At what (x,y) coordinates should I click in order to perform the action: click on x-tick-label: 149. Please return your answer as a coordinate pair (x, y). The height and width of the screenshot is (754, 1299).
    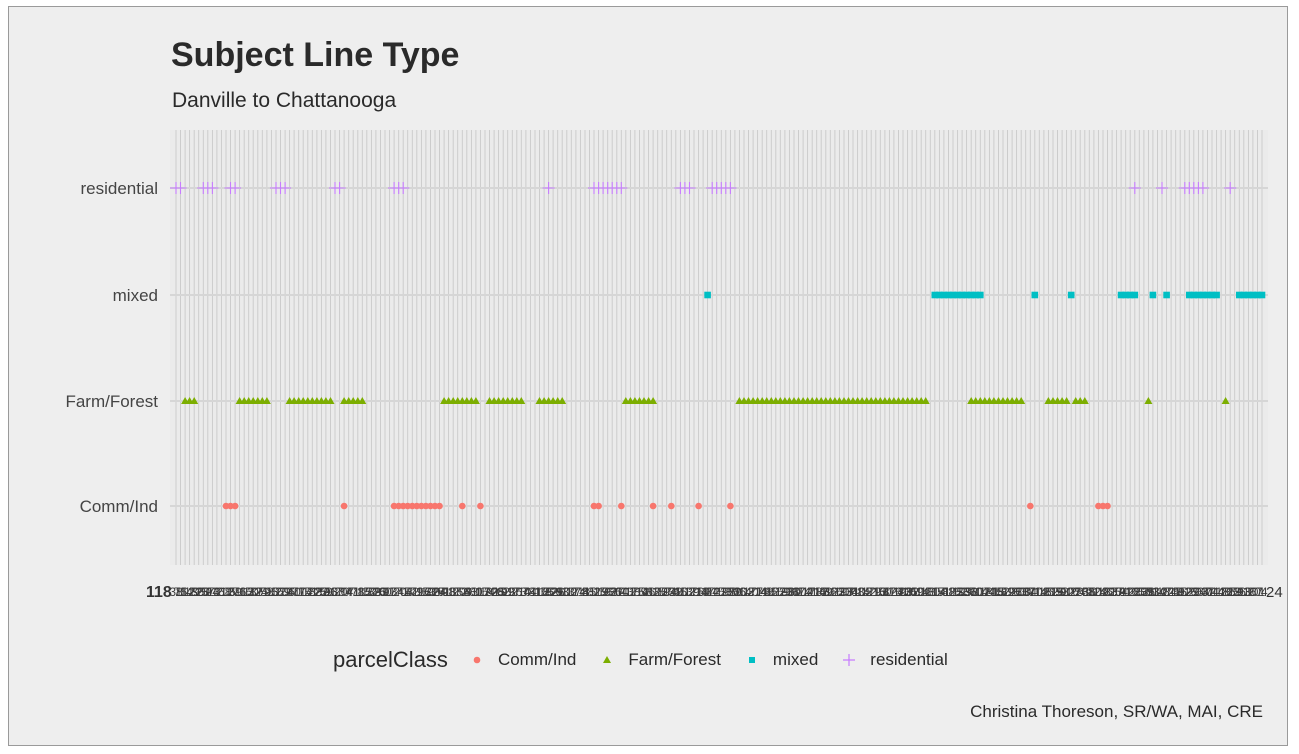
    Looking at the image, I should click on (190, 592).